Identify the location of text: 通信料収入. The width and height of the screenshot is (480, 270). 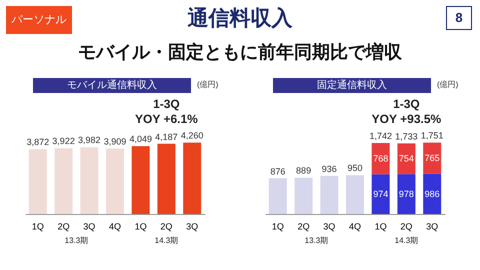
(240, 18).